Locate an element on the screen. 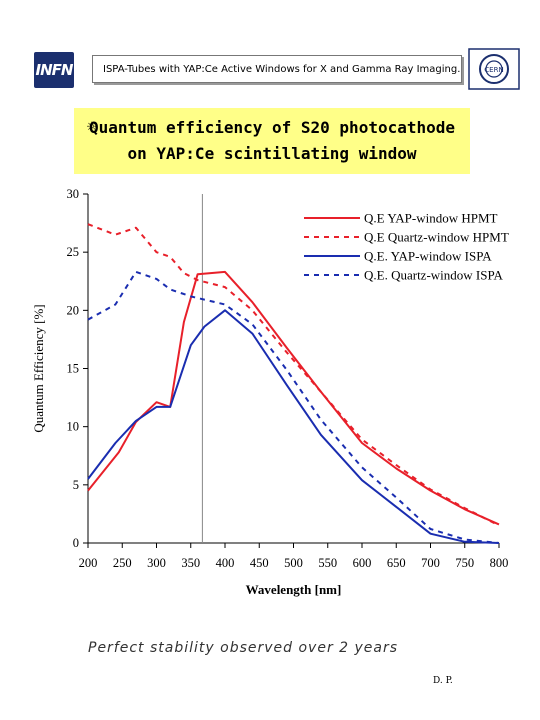 This screenshot has height=720, width=540. svg-text: CERN is located at coordinates (493, 70).